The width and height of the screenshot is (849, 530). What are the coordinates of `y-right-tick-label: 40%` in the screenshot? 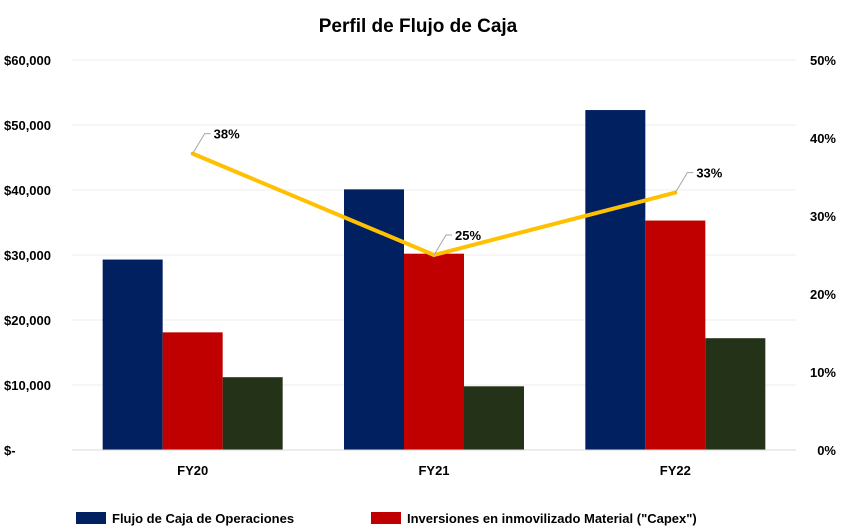 It's located at (823, 138).